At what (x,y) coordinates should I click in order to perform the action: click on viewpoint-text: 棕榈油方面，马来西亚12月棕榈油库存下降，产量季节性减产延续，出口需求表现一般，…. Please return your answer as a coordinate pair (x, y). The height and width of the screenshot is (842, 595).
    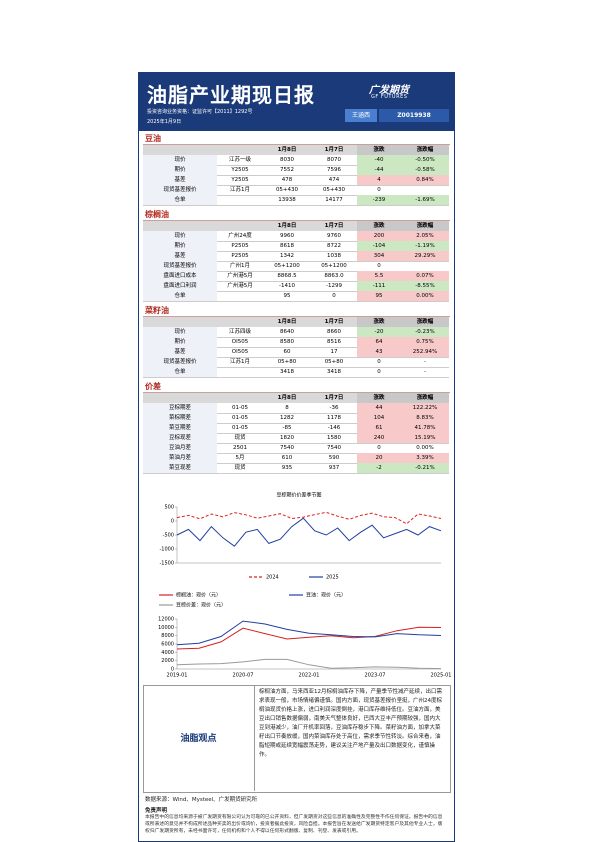
    Looking at the image, I should click on (351, 723).